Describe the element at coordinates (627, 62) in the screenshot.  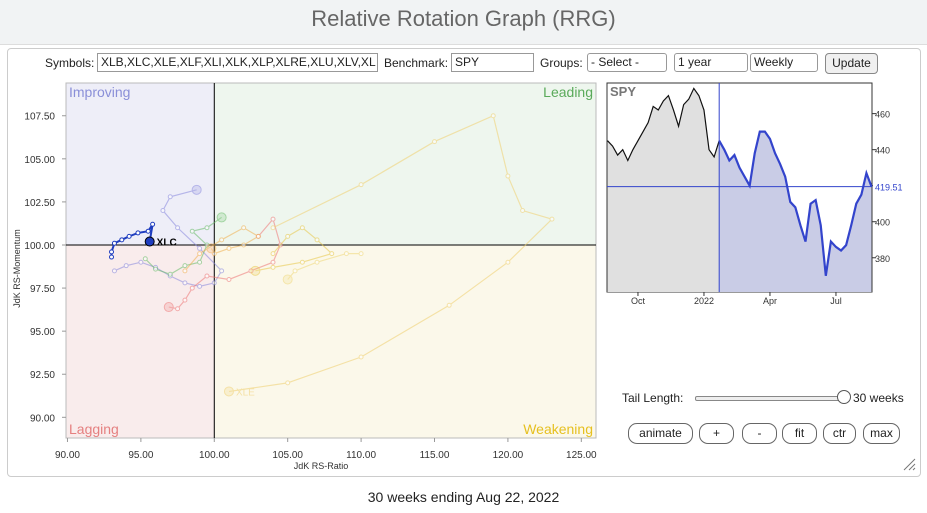
I see `groups-select: - Select -` at that location.